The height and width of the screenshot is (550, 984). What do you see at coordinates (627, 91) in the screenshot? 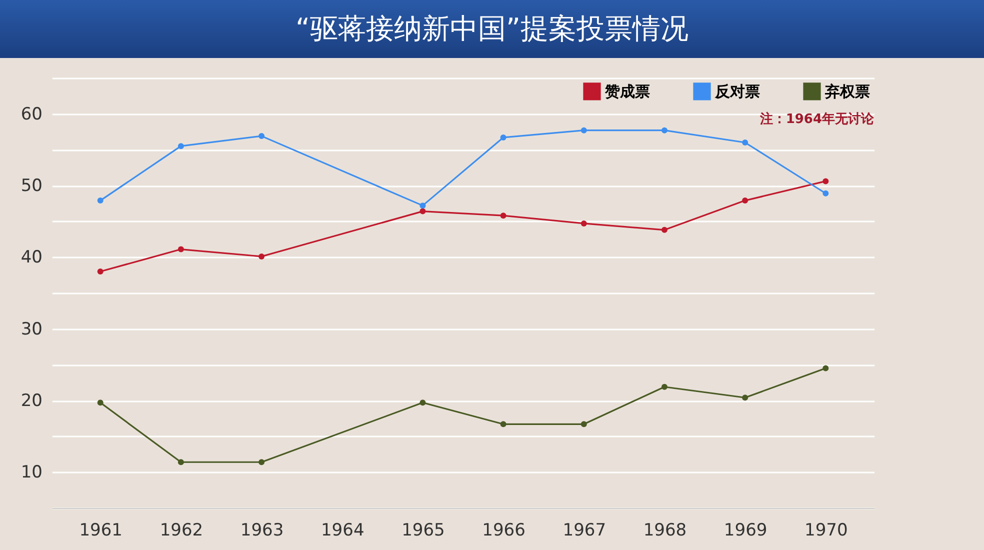
I see `legend-label: 赞成票` at bounding box center [627, 91].